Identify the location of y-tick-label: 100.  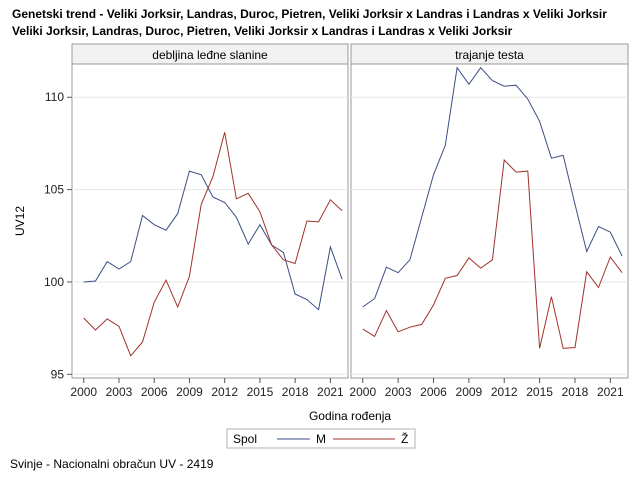
(54, 282).